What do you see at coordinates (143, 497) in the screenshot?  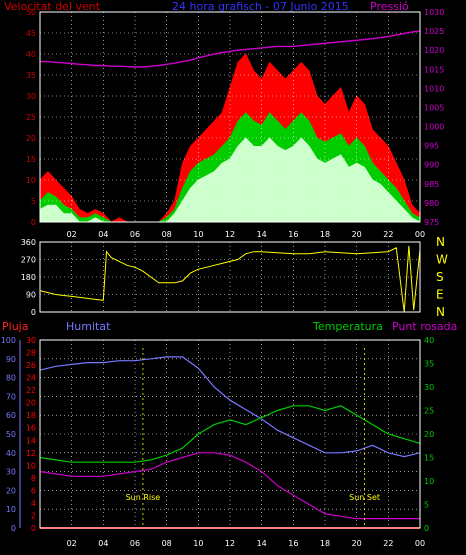 I see `sun-rise-label: Sun Rise` at bounding box center [143, 497].